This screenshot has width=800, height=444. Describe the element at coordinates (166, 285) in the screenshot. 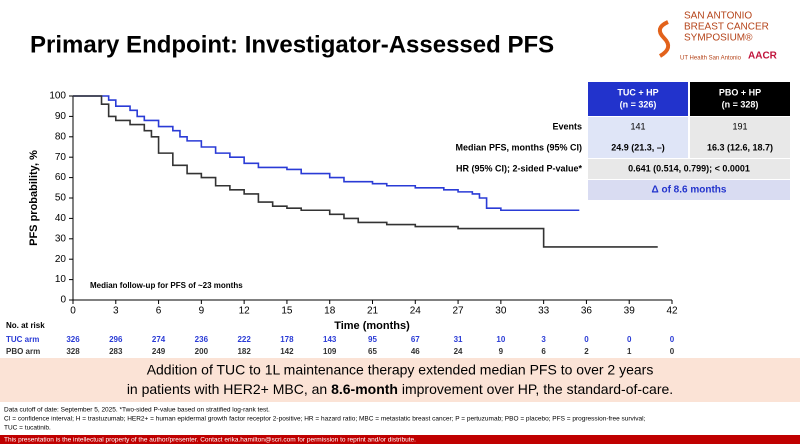

I see `annotation: Median follow-up for PFS of ~23 months` at that location.